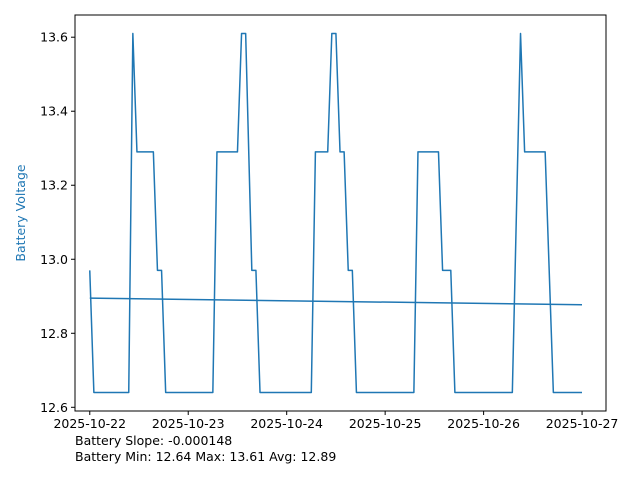 The width and height of the screenshot is (640, 480). What do you see at coordinates (54, 259) in the screenshot?
I see `y-tick-label: 13.0` at bounding box center [54, 259].